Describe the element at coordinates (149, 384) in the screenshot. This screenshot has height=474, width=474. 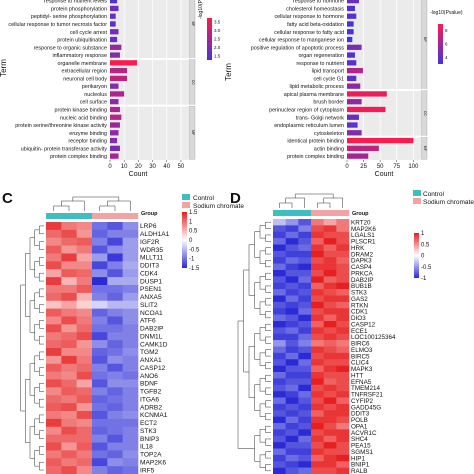
I see `gene-label: BDNF` at that location.